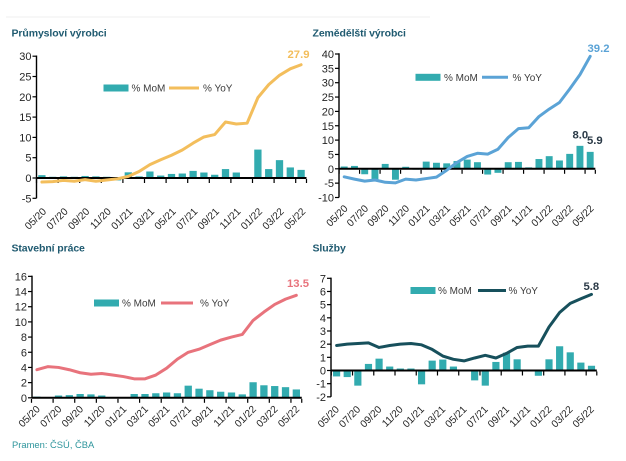 The width and height of the screenshot is (626, 461). What do you see at coordinates (21, 293) in the screenshot?
I see `svg-text: 14` at bounding box center [21, 293].